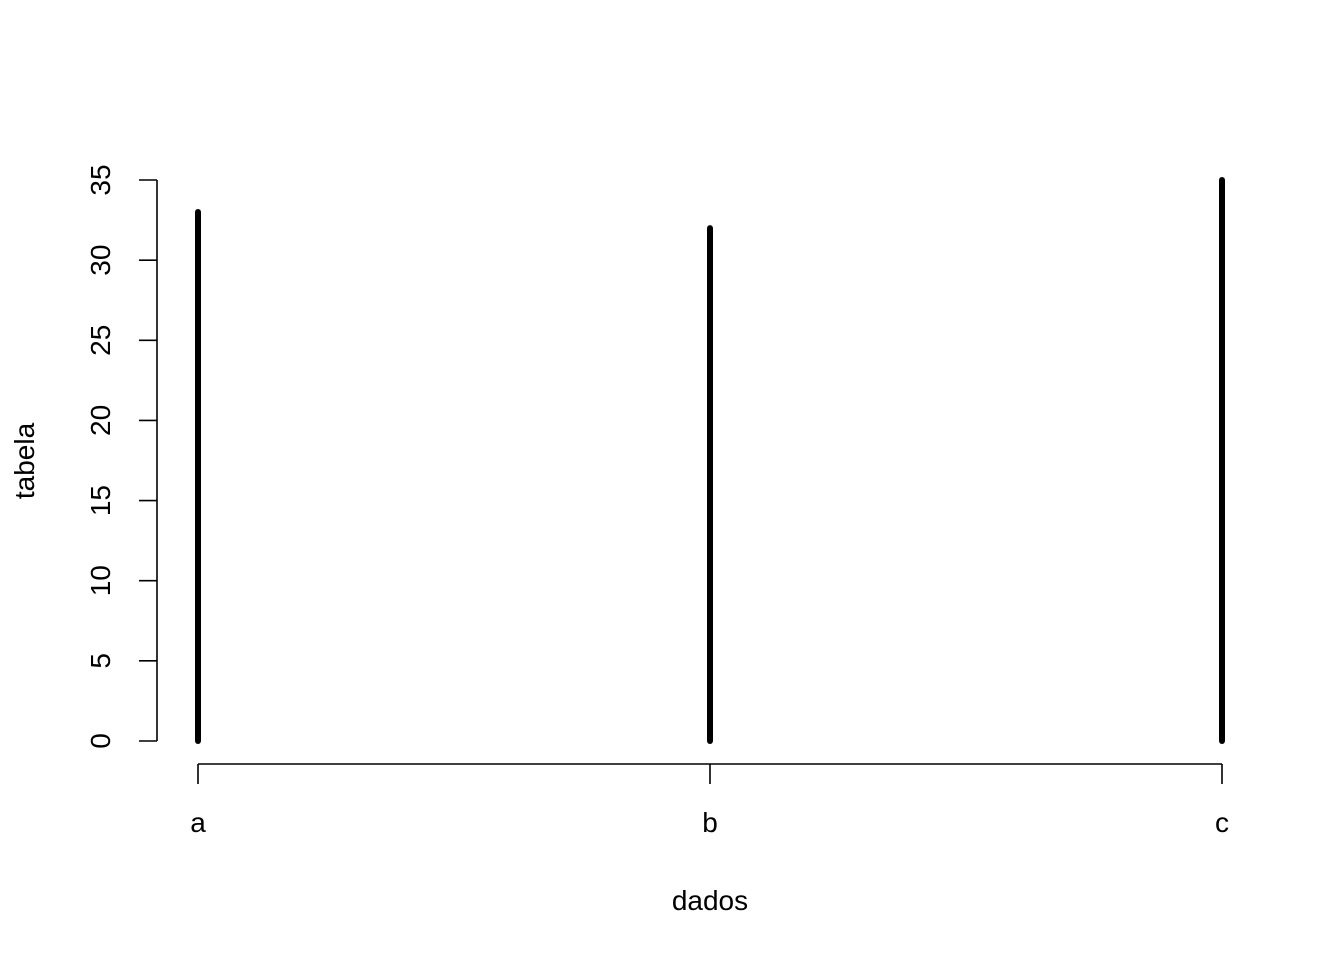 Image resolution: width=1344 pixels, height=960 pixels. What do you see at coordinates (100, 741) in the screenshot?
I see `y-tick-label: 0` at bounding box center [100, 741].